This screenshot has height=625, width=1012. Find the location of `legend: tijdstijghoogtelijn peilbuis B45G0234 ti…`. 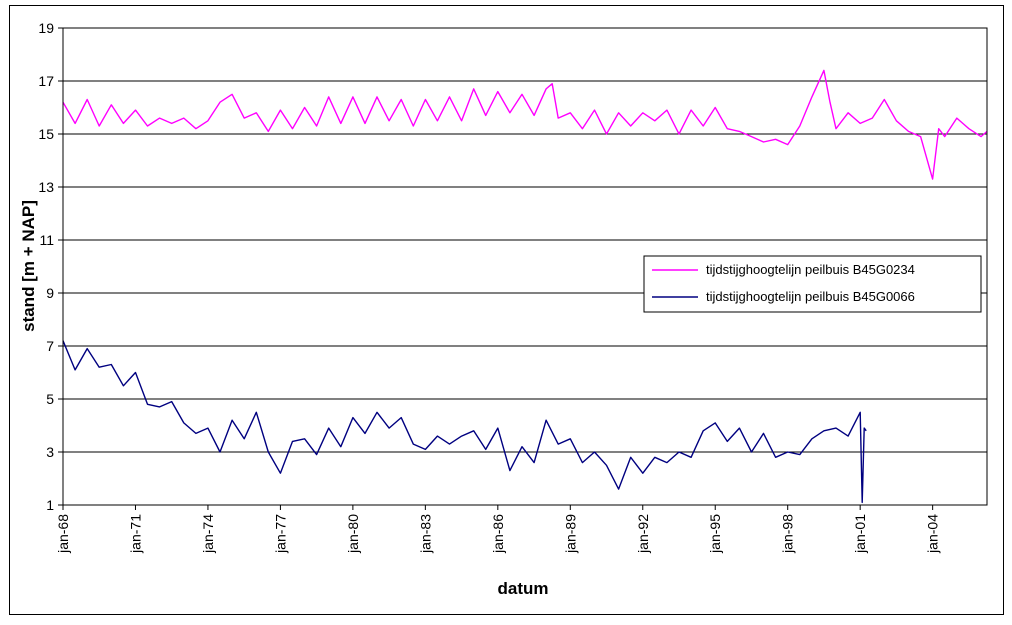

legend: tijdstijghoogtelijn peilbuis B45G0234 ti… is located at coordinates (812, 284).